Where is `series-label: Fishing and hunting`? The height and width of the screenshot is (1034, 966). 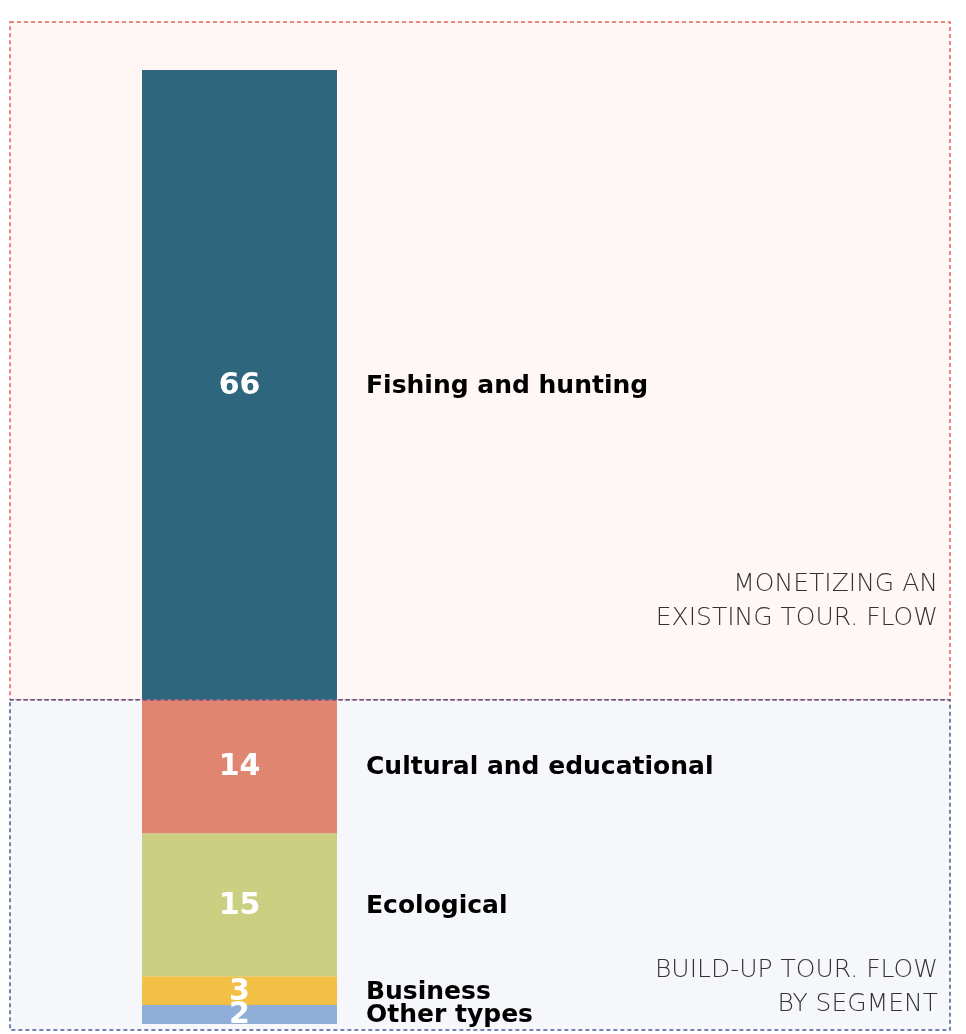
series-label: Fishing and hunting is located at coordinates (507, 384).